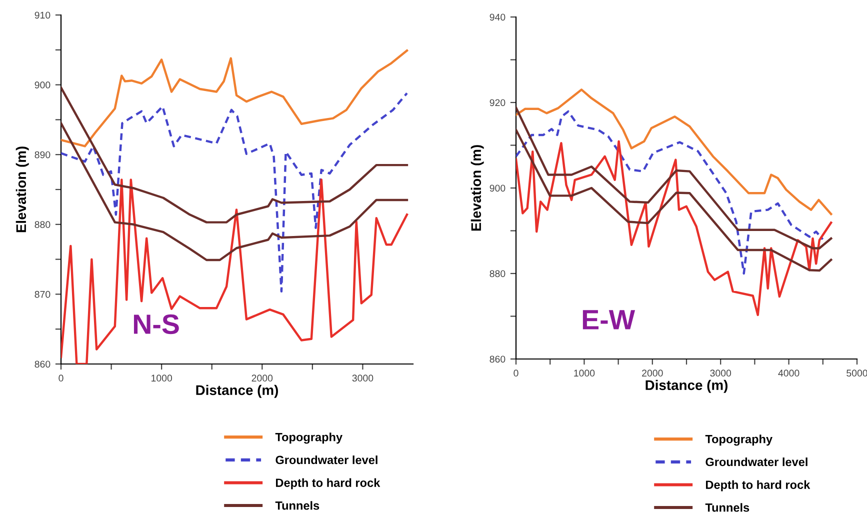 The image size is (867, 519). I want to click on annotation: E-W, so click(609, 320).